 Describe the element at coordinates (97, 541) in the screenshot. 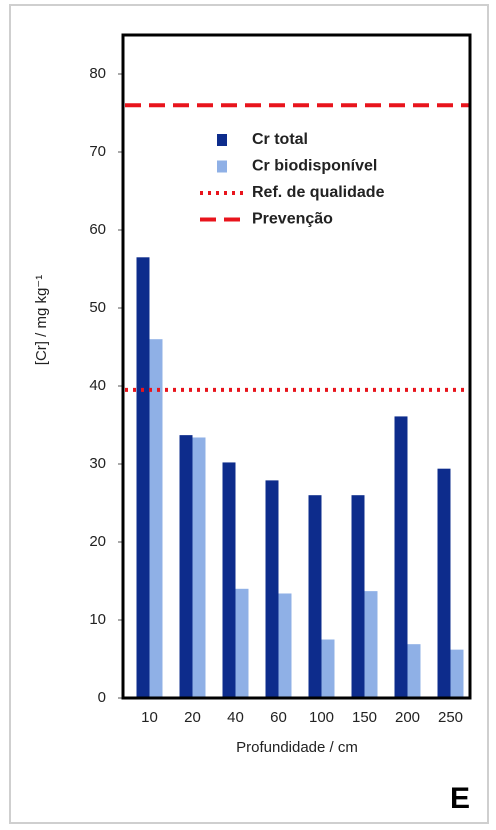

I see `y-tick-label: 20` at that location.